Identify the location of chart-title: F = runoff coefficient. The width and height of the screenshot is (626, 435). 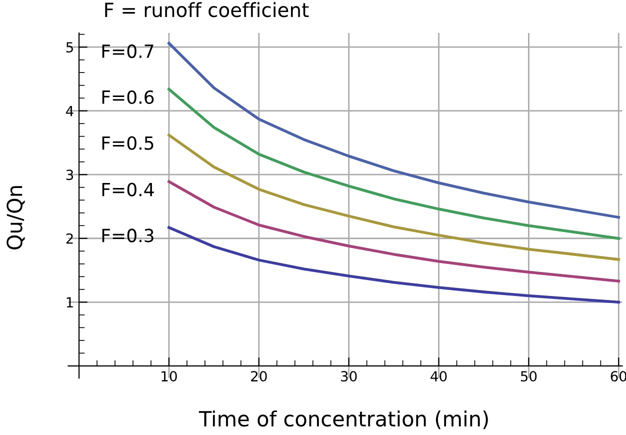
(207, 10).